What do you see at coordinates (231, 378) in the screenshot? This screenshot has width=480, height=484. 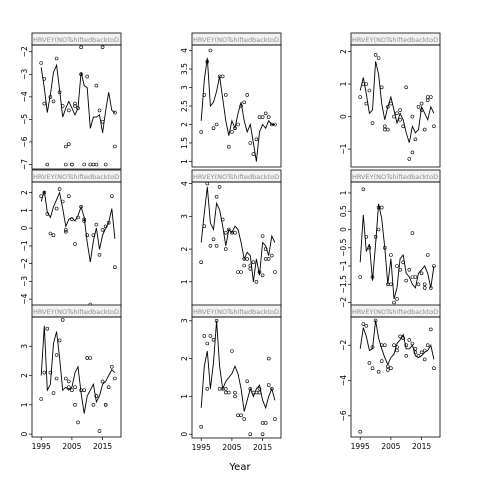 I see `panel-8: HRVEY(NOTshiftedbacktoD 0 1 2 3 1995 2005 2015` at bounding box center [231, 378].